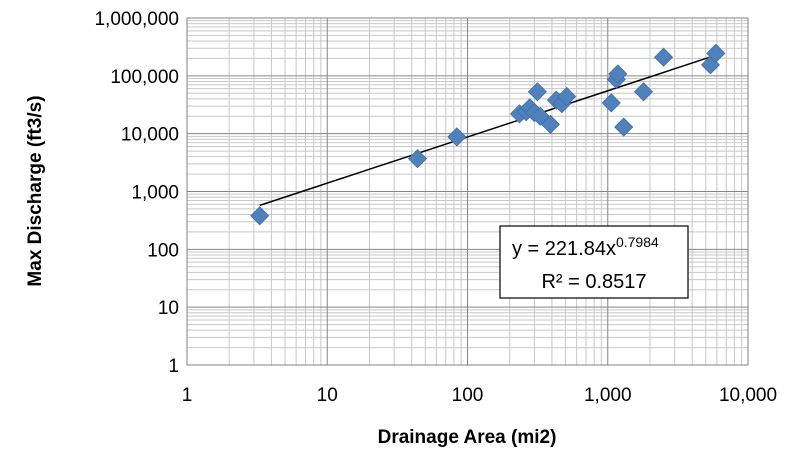 The width and height of the screenshot is (798, 458). Describe the element at coordinates (593, 282) in the screenshot. I see `r-squared-label: R² = 0.8517` at that location.